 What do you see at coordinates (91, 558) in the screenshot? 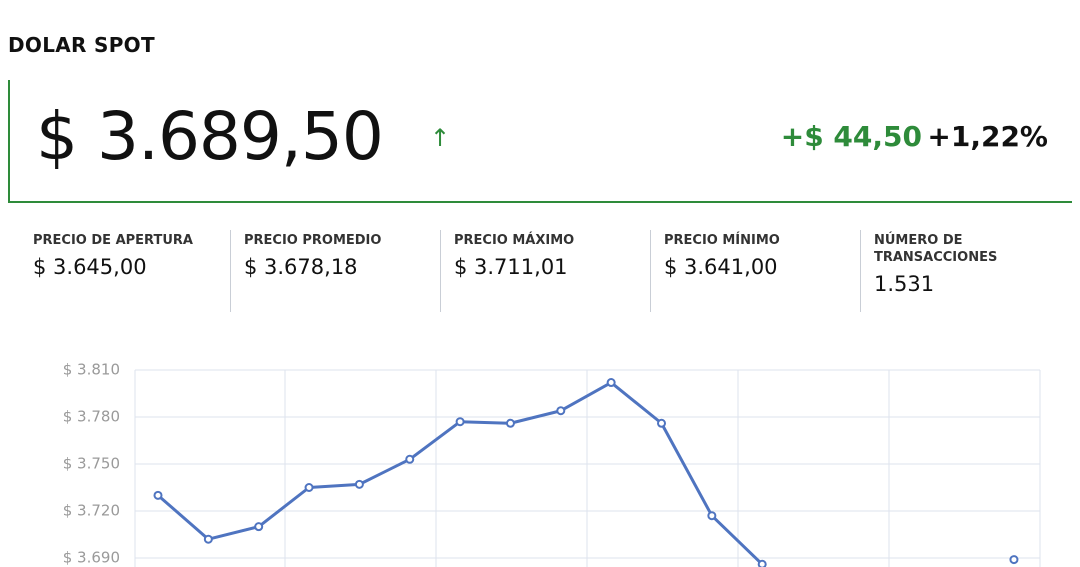
I see `y-tick-label: $ 3.690` at bounding box center [91, 558].